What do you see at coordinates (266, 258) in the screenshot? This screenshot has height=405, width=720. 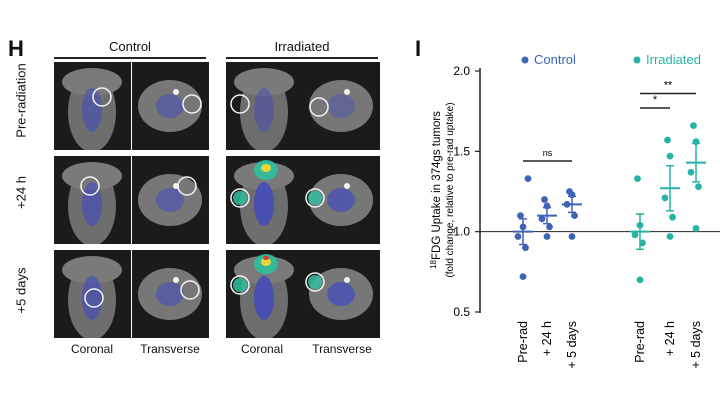 I see `pet-hotspot-peak` at bounding box center [266, 258].